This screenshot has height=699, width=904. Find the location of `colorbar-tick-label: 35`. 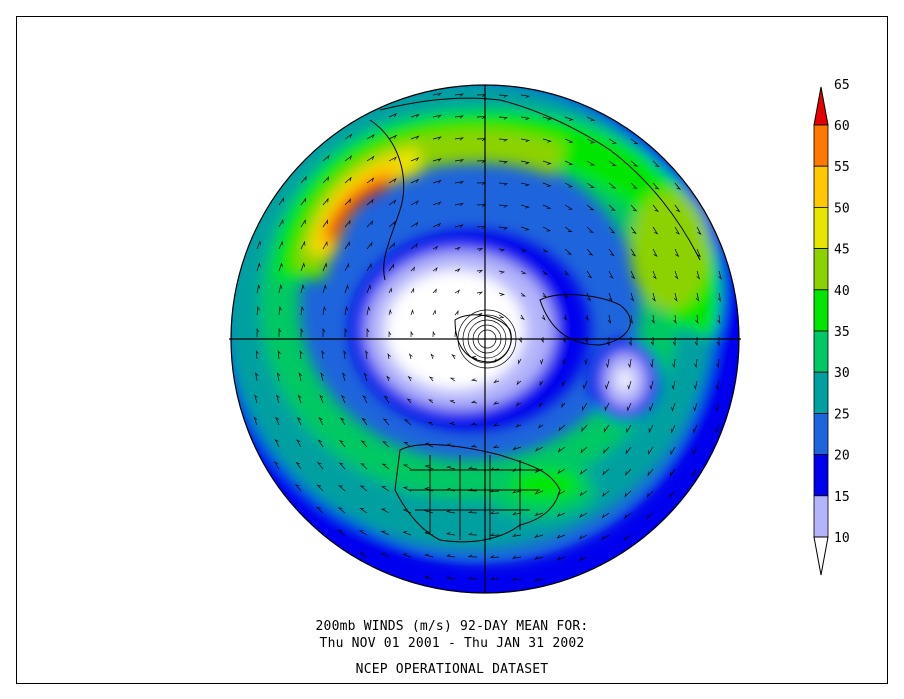

colorbar-tick-label: 35 is located at coordinates (842, 332).